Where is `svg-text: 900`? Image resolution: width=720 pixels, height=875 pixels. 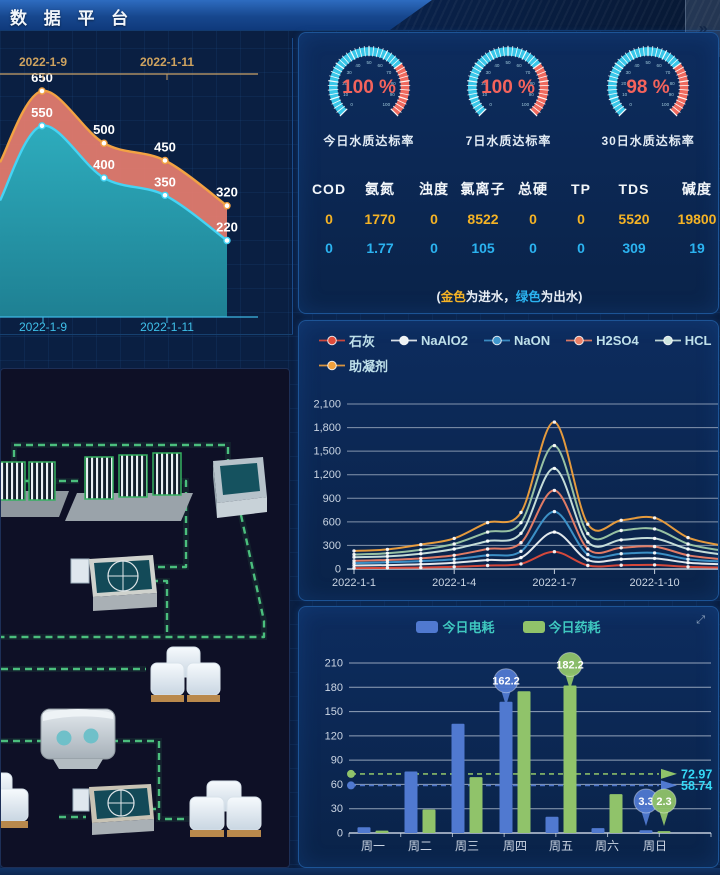
svg-text: 900 is located at coordinates (332, 499).